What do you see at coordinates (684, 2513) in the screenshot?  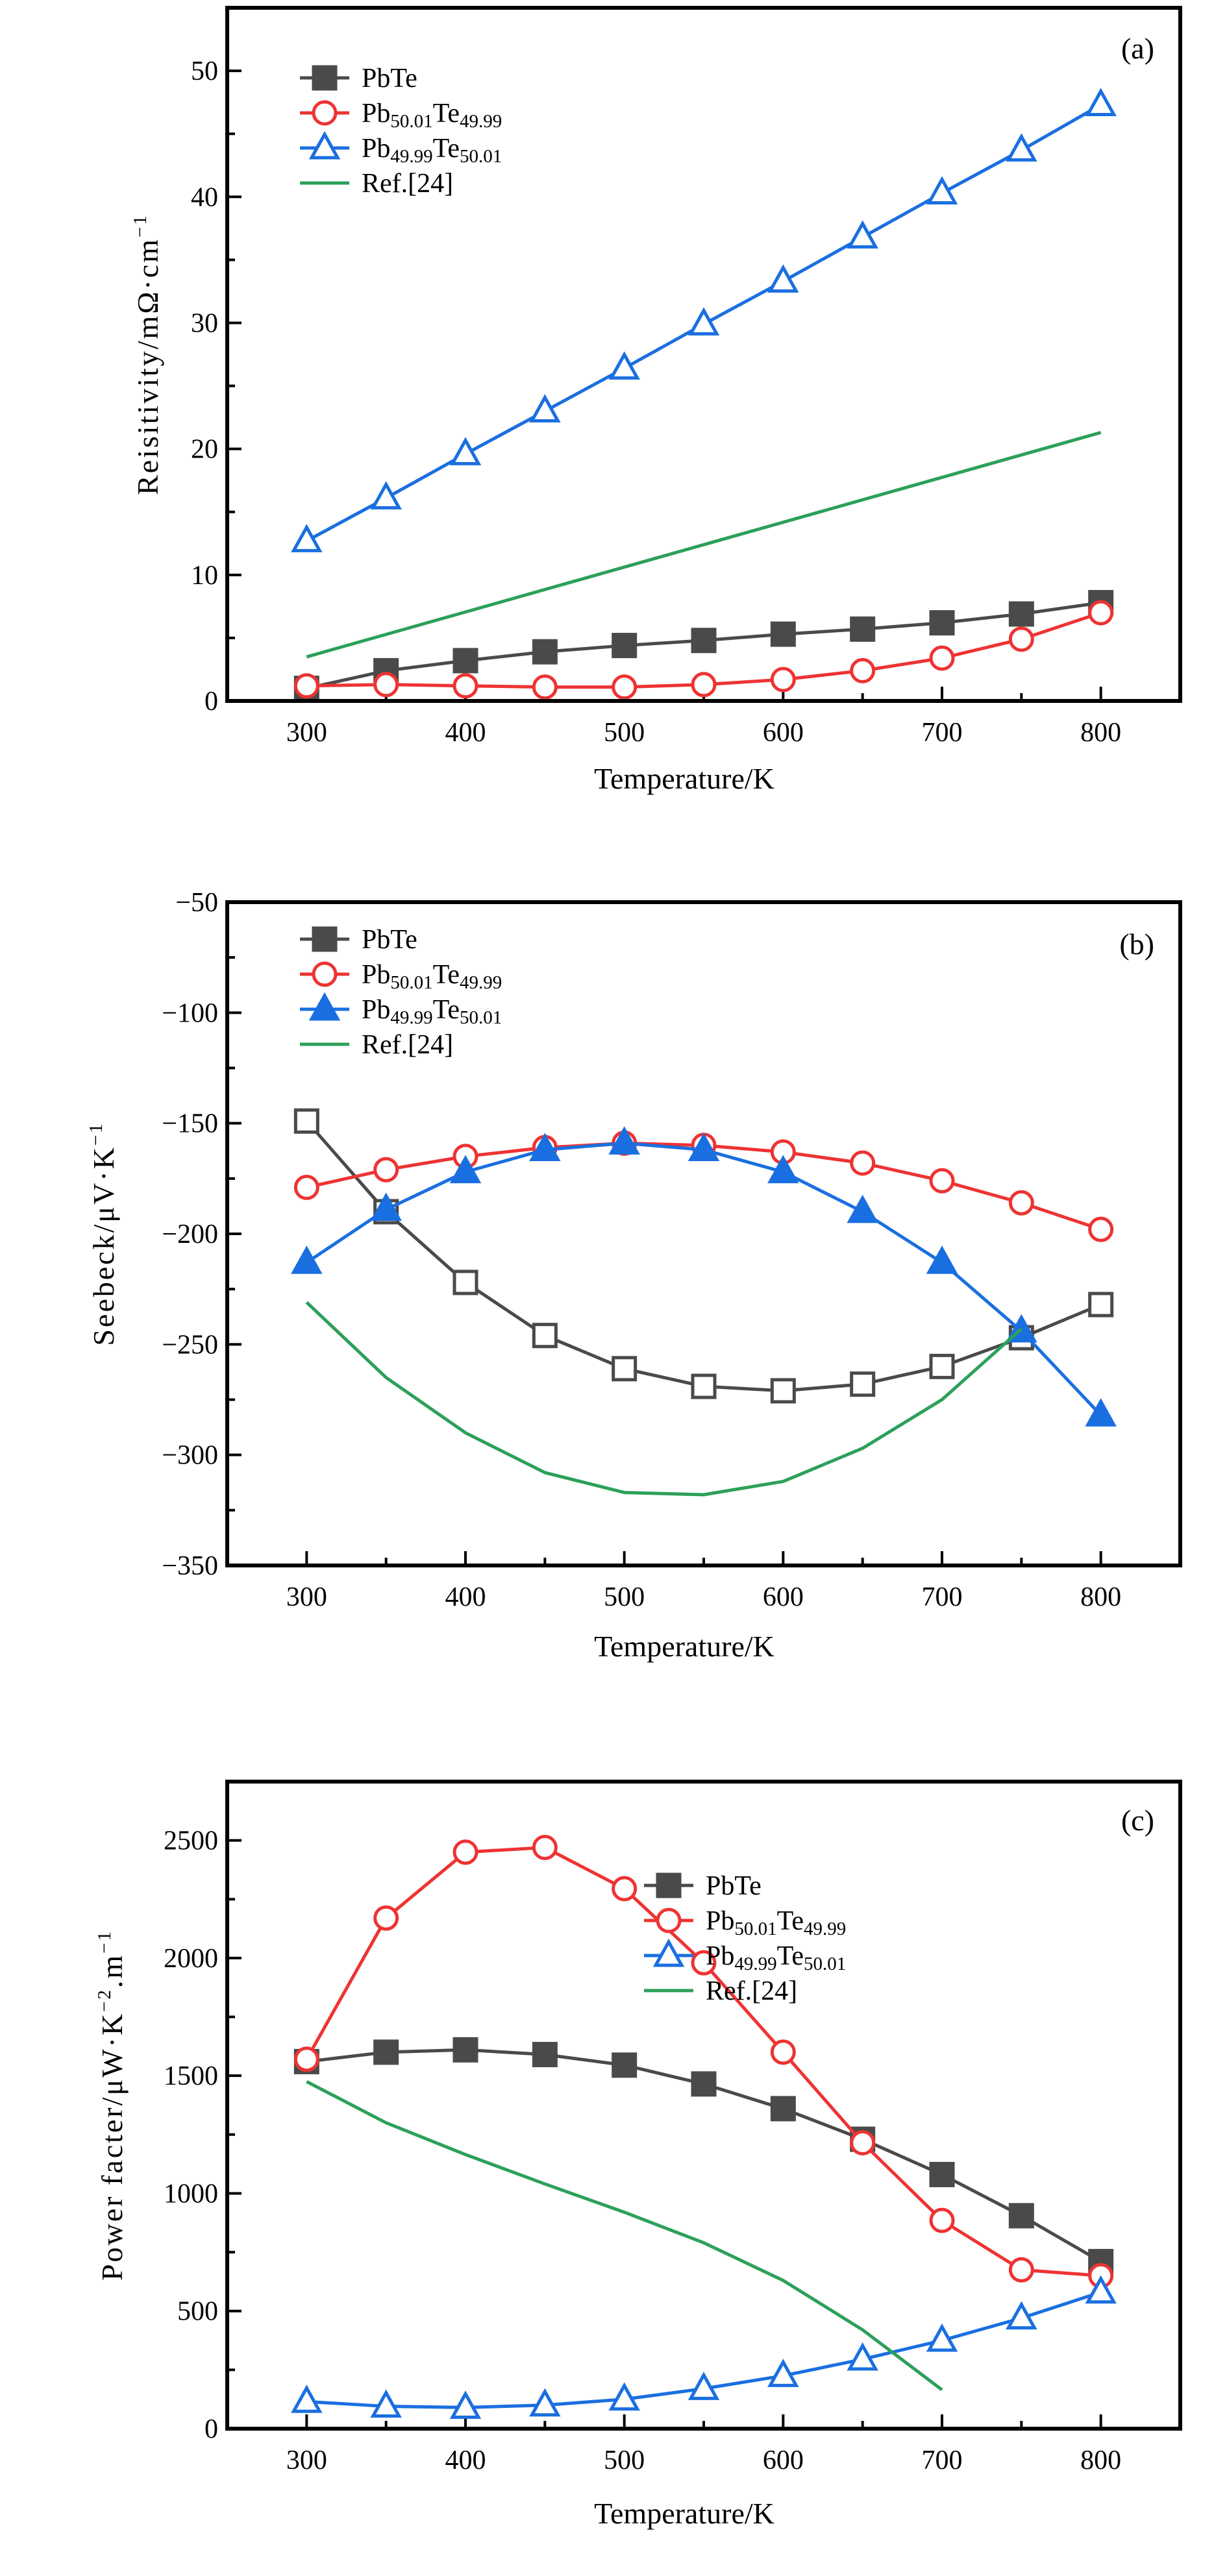 I see `x-axis-title: Temperature/K` at bounding box center [684, 2513].